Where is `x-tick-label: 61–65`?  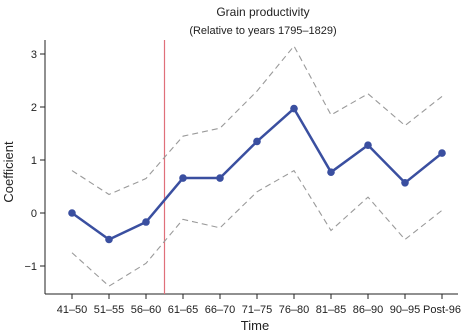 x-tick-label: 61–65 is located at coordinates (183, 310).